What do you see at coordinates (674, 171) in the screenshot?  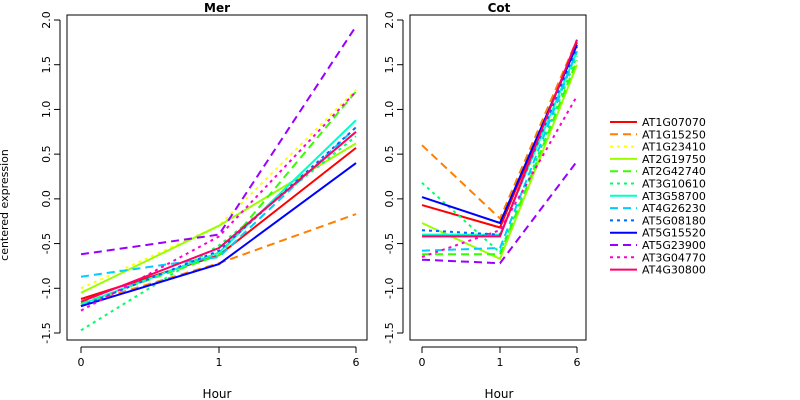 I see `legend-label-at2g42740: AT2G42740` at bounding box center [674, 171].